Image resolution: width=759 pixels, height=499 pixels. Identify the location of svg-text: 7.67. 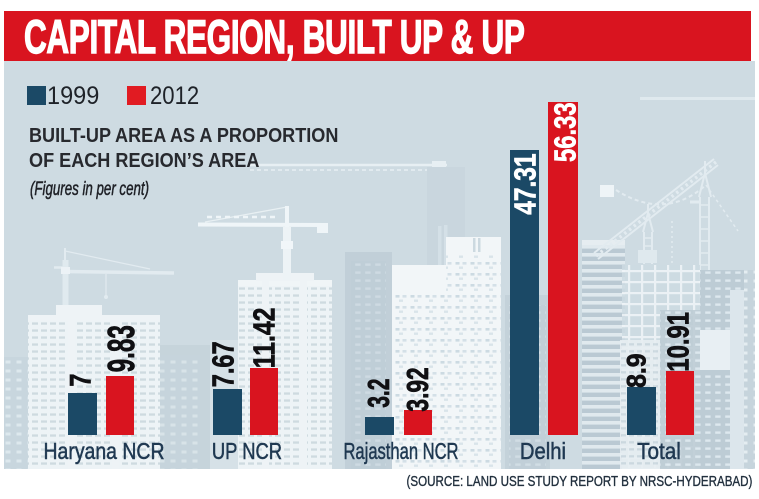
(222, 364).